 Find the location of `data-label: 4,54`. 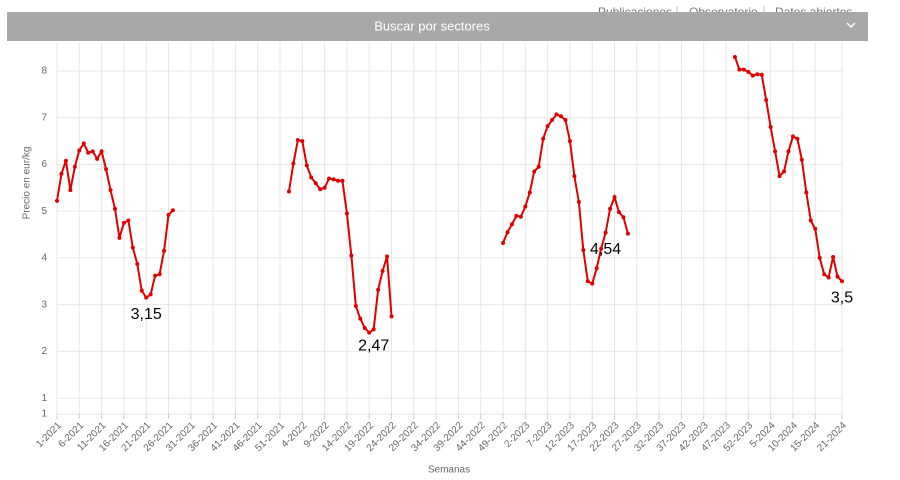

data-label: 4,54 is located at coordinates (605, 249).